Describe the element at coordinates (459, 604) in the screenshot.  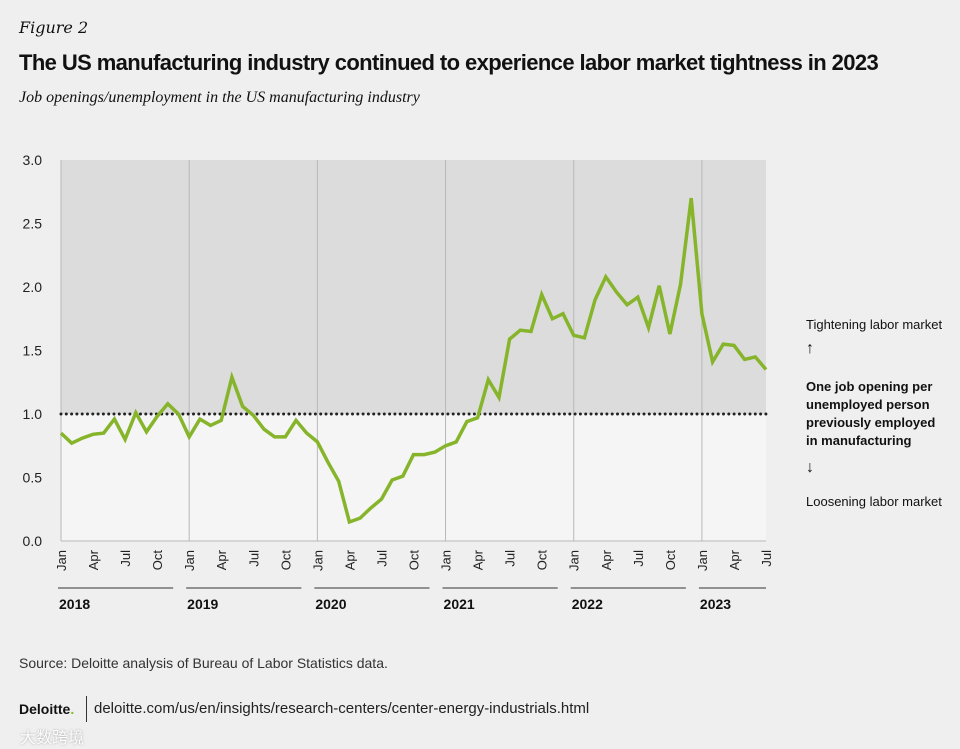
I see `year-label: 2021` at that location.